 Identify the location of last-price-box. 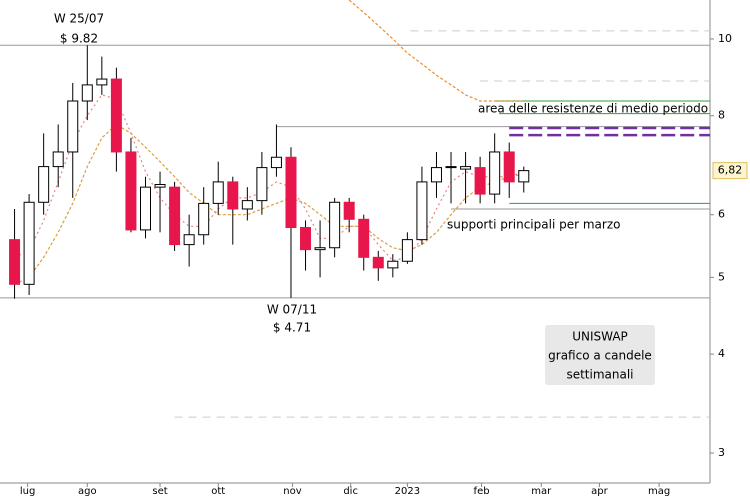
(730, 171).